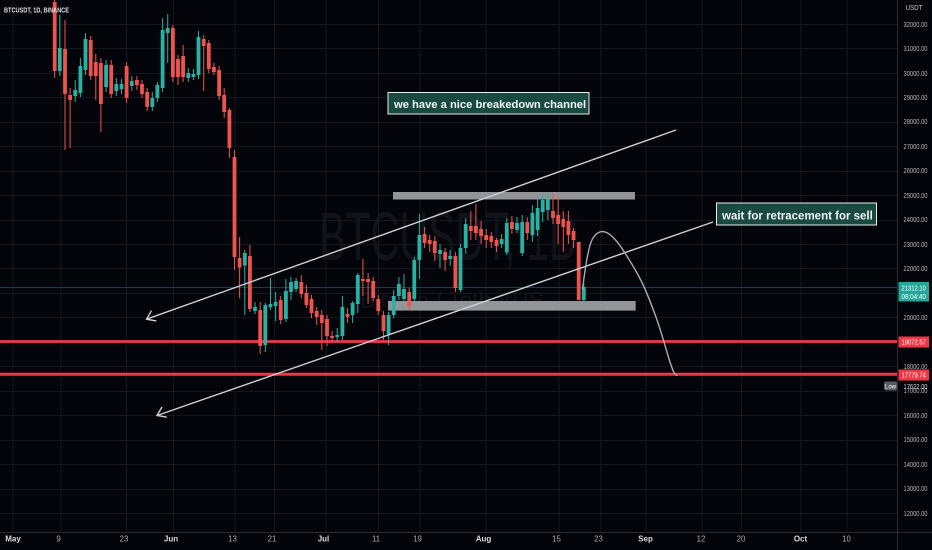 The height and width of the screenshot is (550, 932). I want to click on svg-text: 16000.00, so click(916, 415).